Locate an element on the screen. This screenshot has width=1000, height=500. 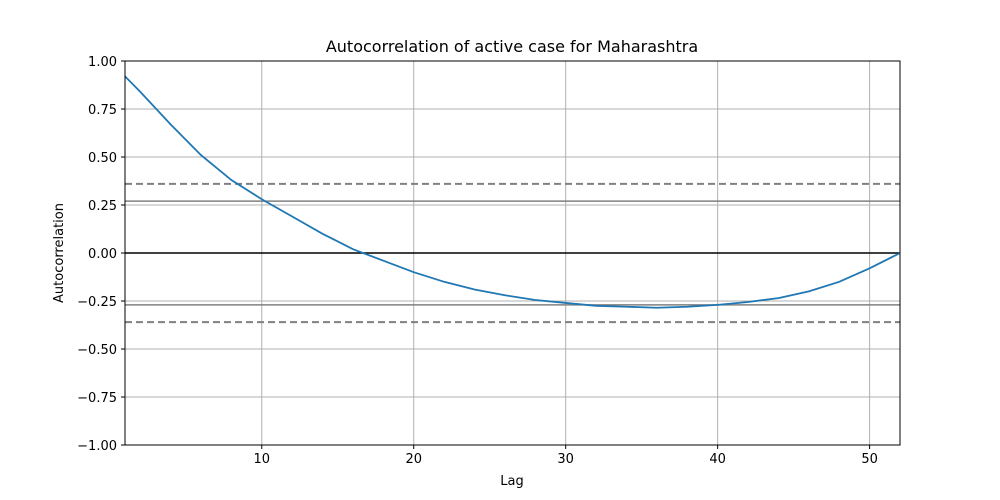
y-tick-label: 0.00 is located at coordinates (102, 254).